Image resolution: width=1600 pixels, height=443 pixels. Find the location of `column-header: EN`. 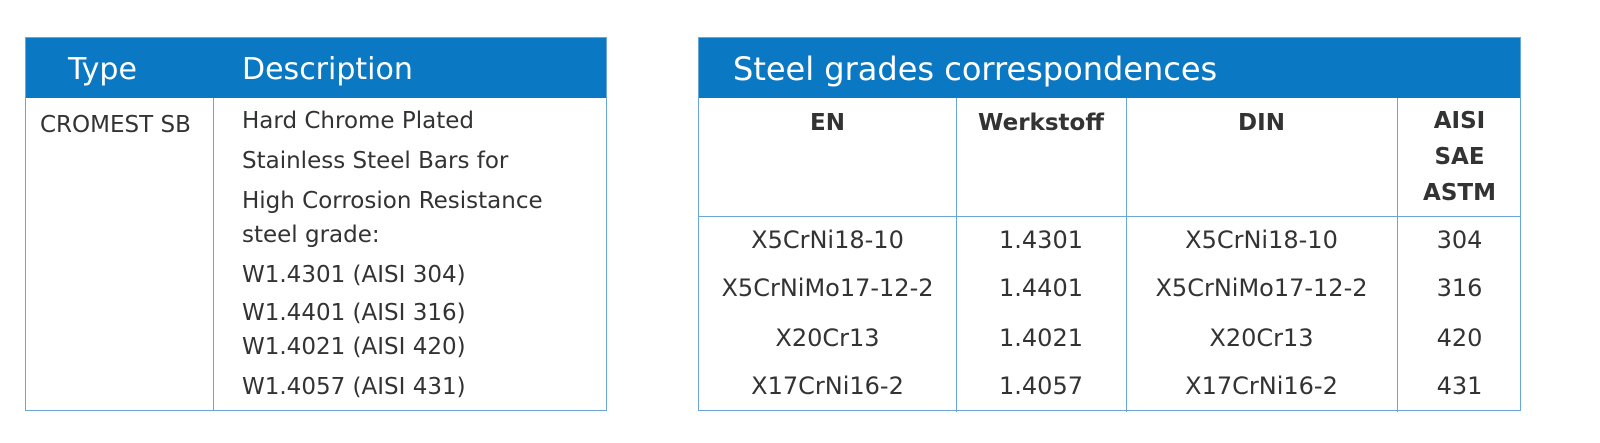

column-header: EN is located at coordinates (827, 123).